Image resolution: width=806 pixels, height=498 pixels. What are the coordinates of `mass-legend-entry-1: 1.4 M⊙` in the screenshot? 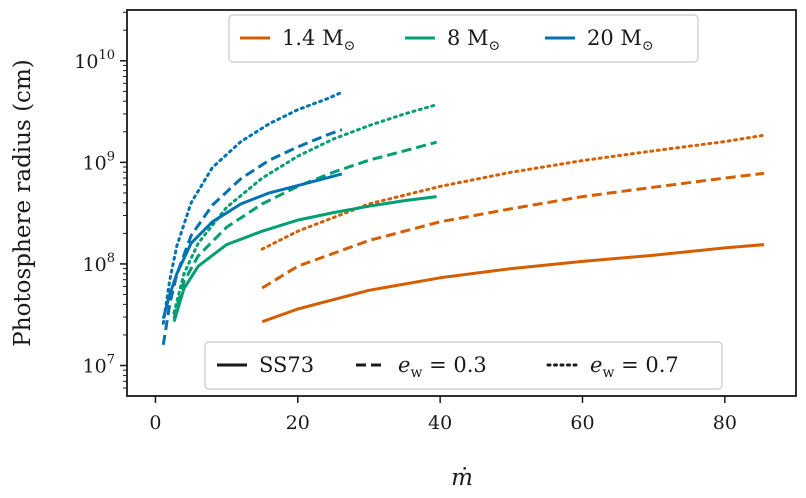 It's located at (297, 40).